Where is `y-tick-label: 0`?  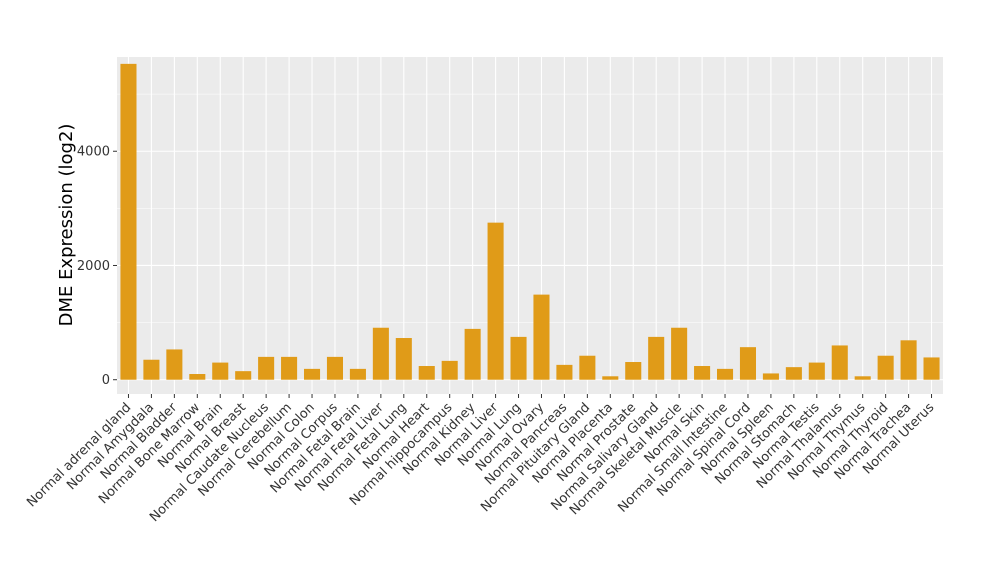 y-tick-label: 0 is located at coordinates (106, 380).